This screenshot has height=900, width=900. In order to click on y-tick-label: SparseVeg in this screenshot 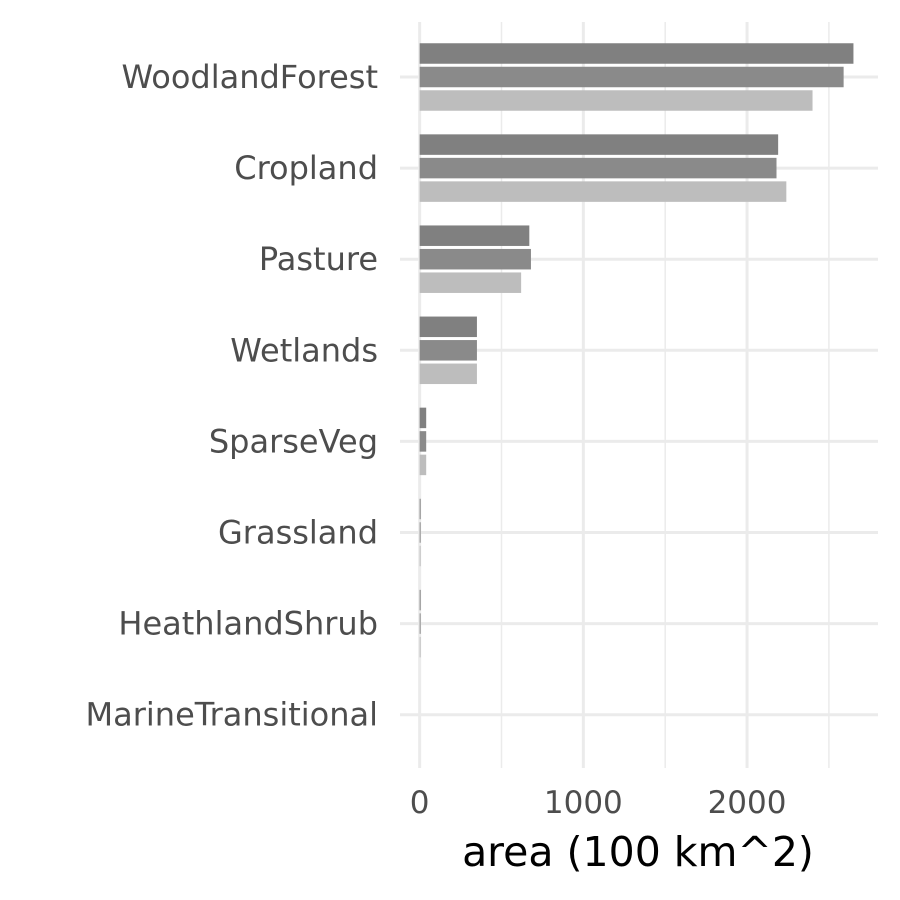, I will do `click(293, 441)`.